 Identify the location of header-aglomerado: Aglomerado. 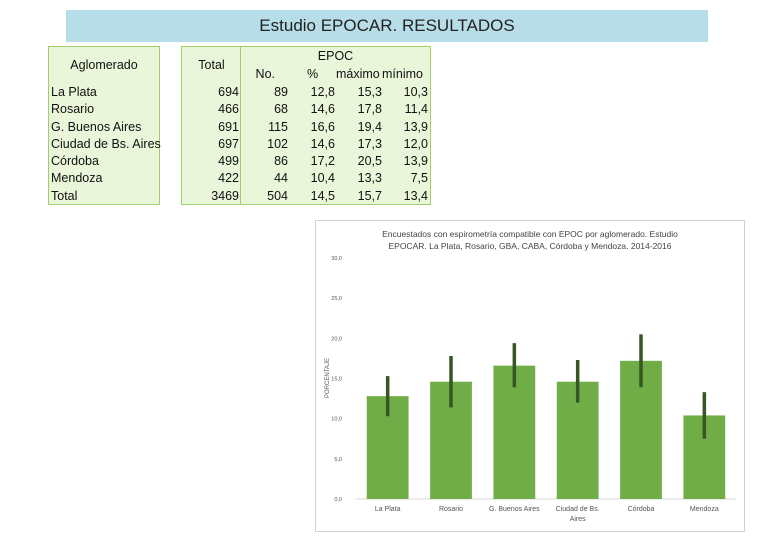
(104, 65).